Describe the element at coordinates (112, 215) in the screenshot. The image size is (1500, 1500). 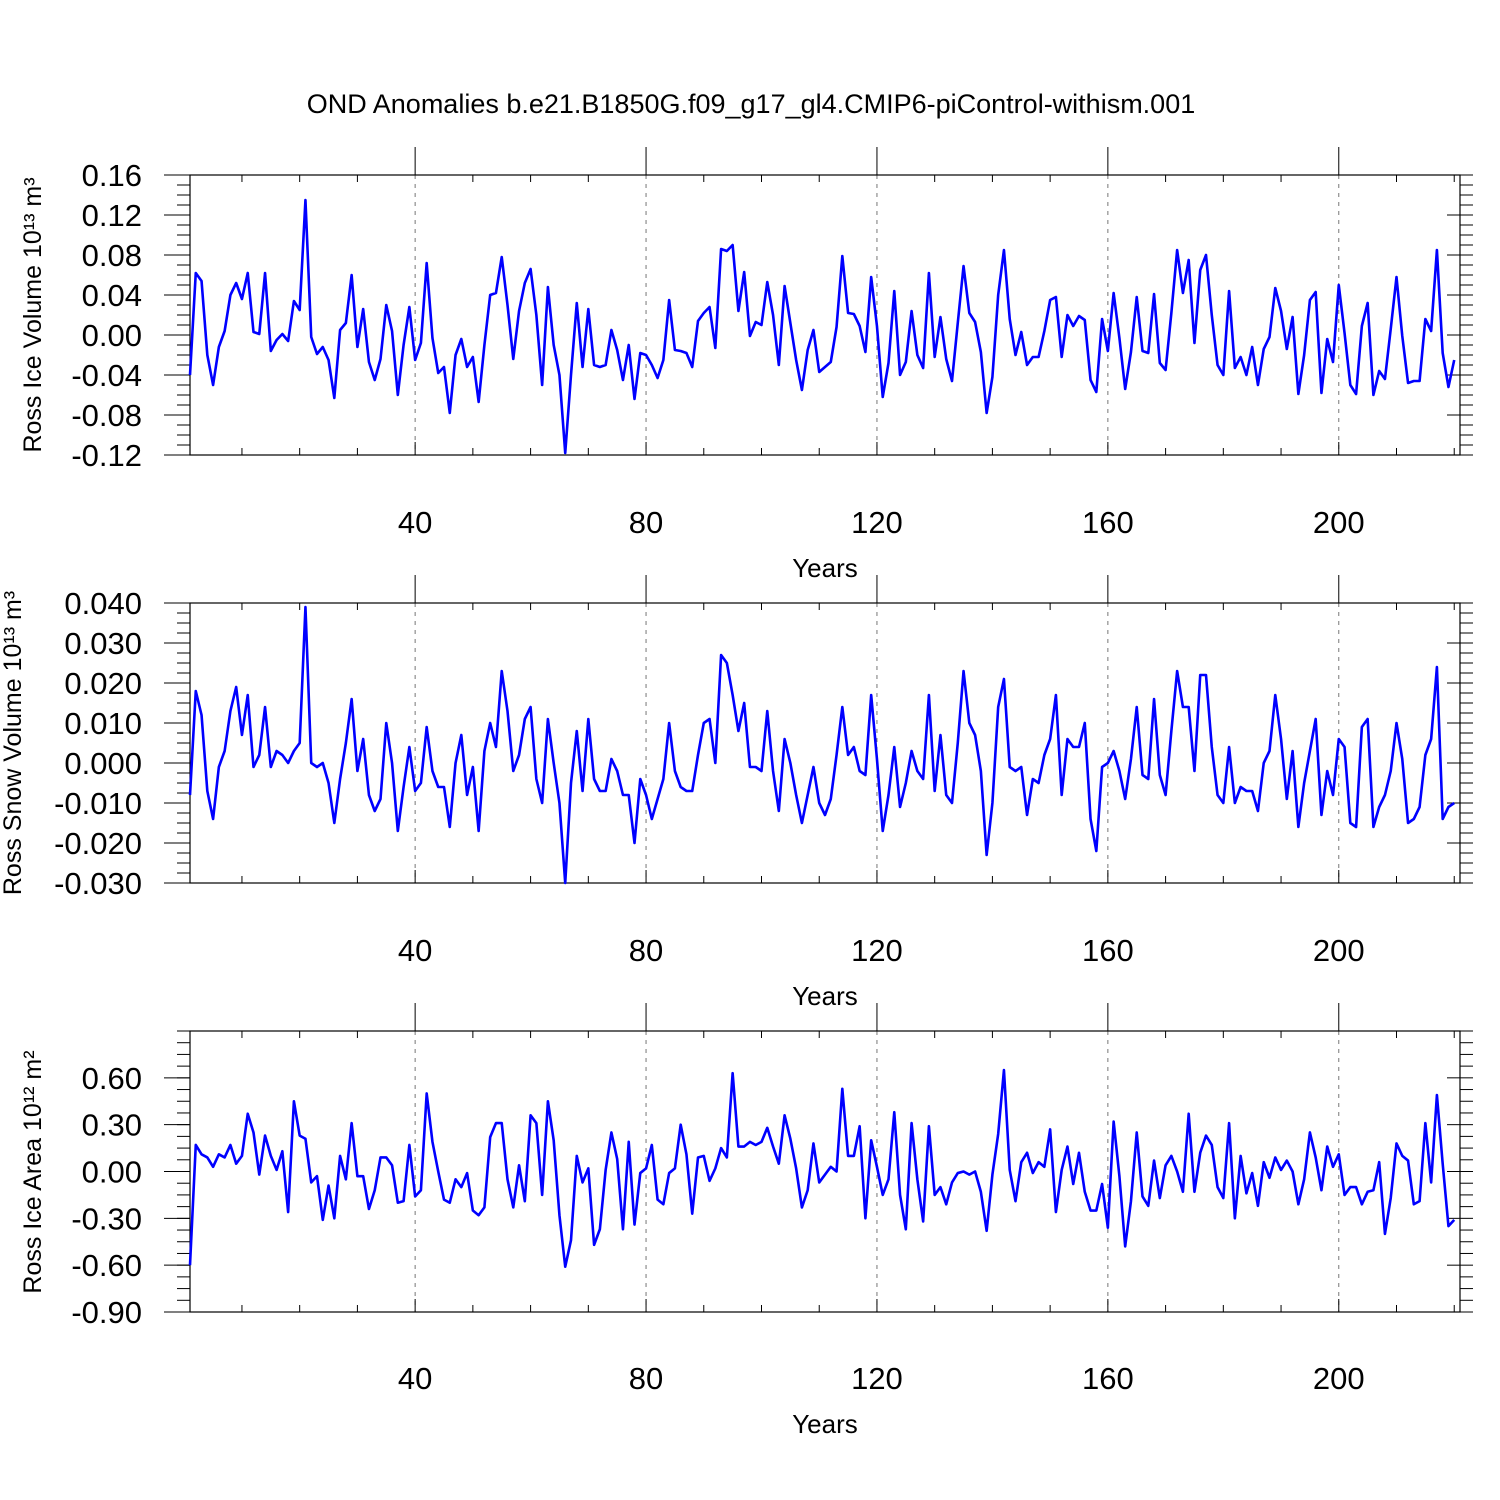
I see `y-tick-label: 0.12` at that location.